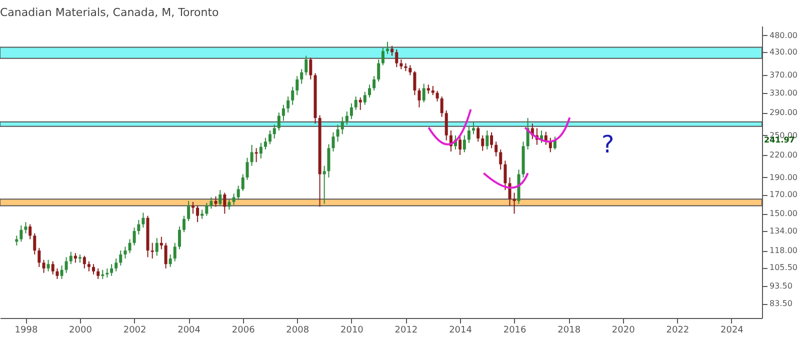  Describe the element at coordinates (608, 144) in the screenshot. I see `annotation: ?` at that location.